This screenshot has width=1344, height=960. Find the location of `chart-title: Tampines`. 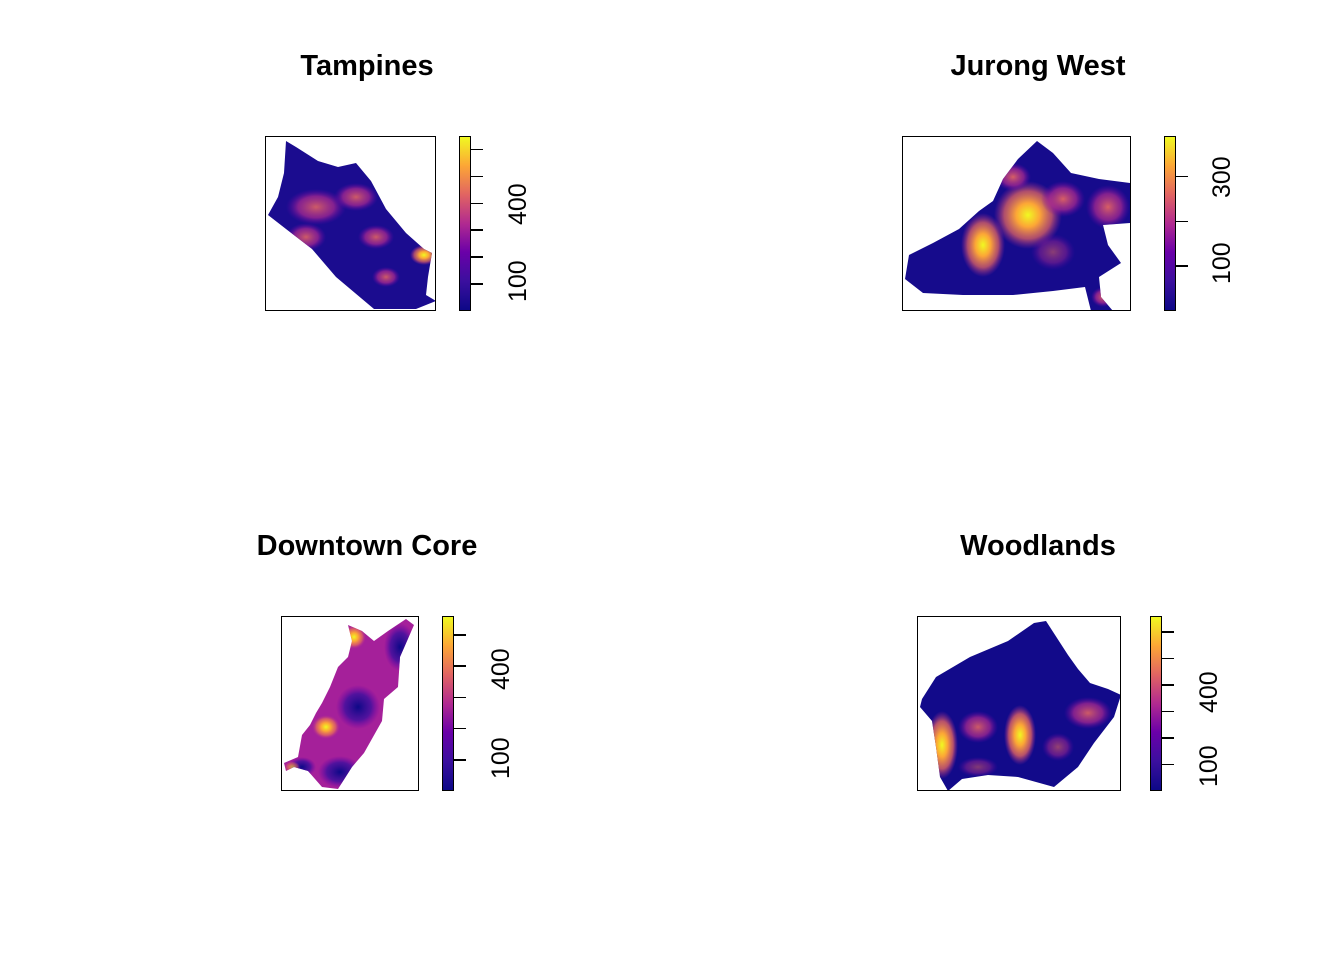

chart-title: Tampines is located at coordinates (367, 66).